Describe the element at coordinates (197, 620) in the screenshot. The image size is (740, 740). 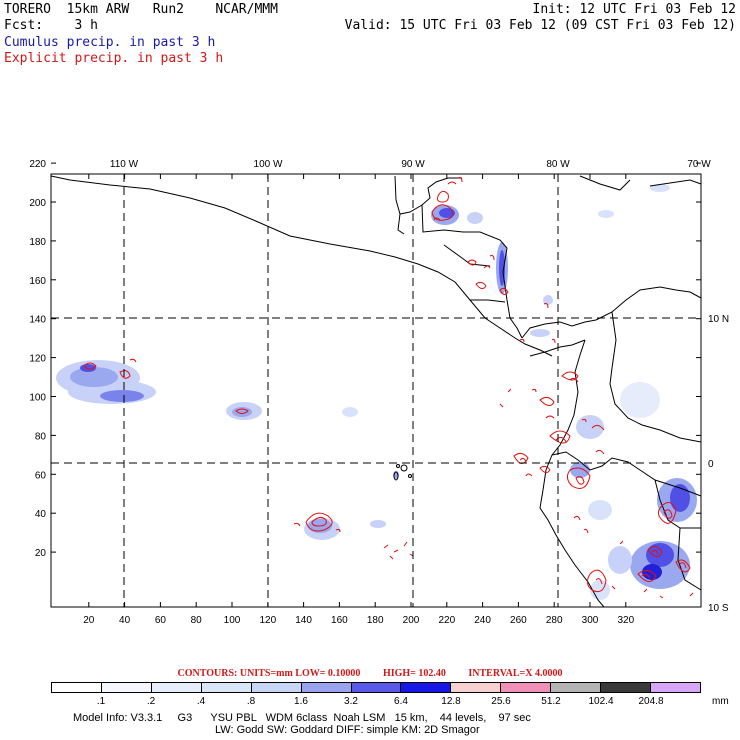
I see `x-tick-label: 80` at that location.